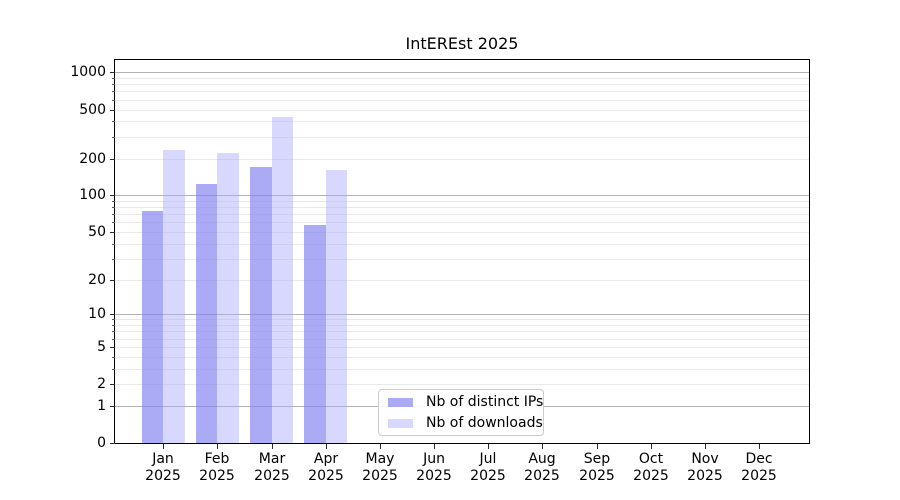  I want to click on x-tick-oct, so click(651, 446).